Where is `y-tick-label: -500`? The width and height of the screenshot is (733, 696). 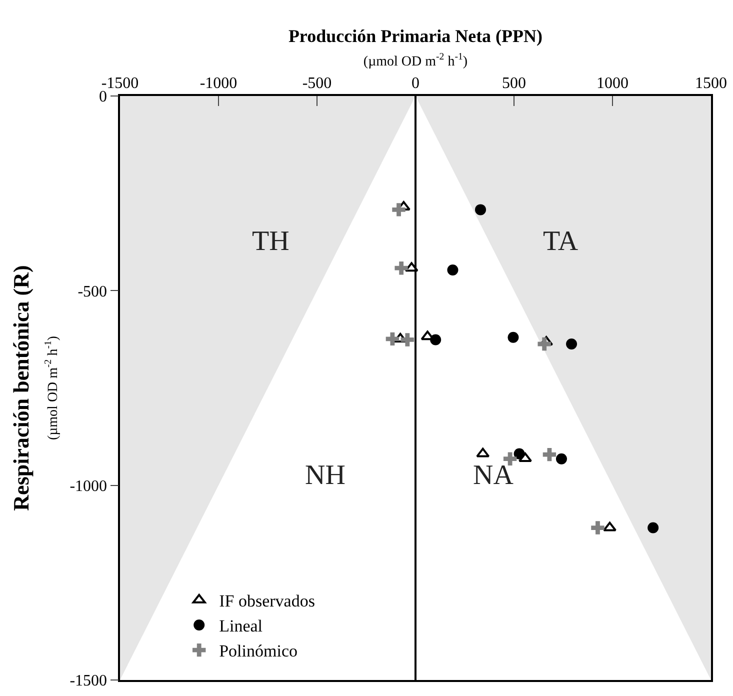
y-tick-label: -500 is located at coordinates (93, 291).